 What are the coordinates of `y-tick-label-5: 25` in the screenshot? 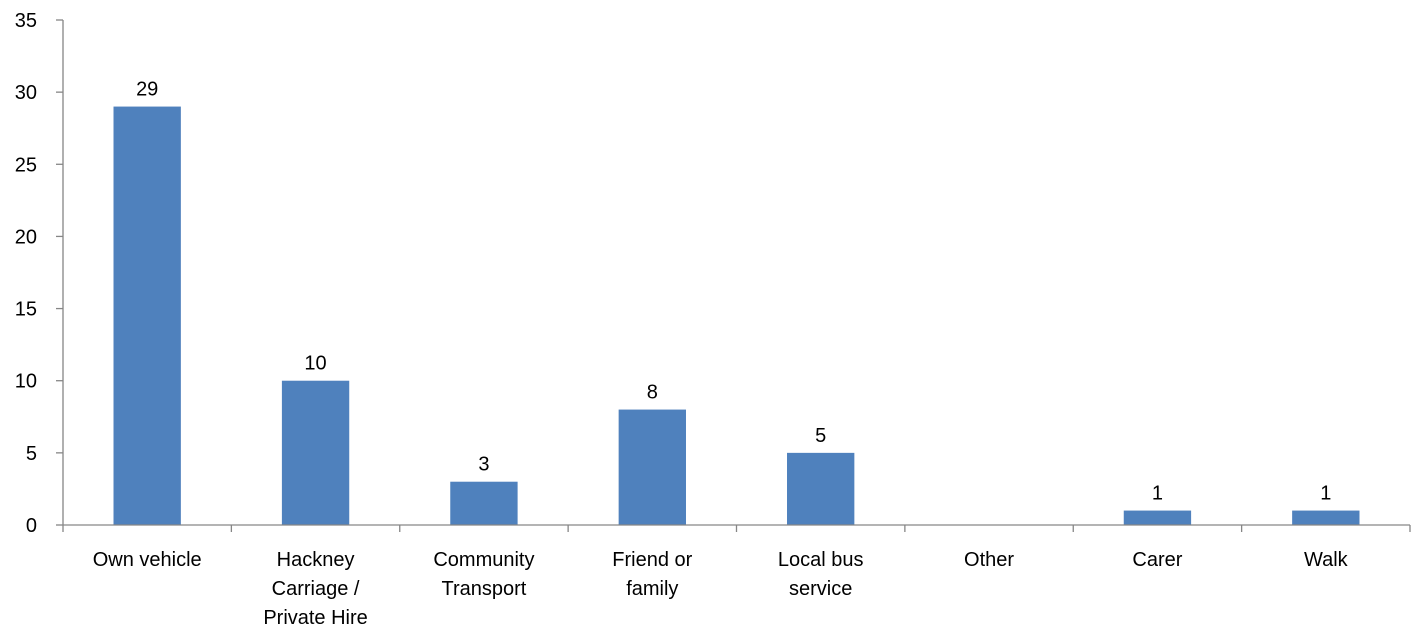 It's located at (26, 165).